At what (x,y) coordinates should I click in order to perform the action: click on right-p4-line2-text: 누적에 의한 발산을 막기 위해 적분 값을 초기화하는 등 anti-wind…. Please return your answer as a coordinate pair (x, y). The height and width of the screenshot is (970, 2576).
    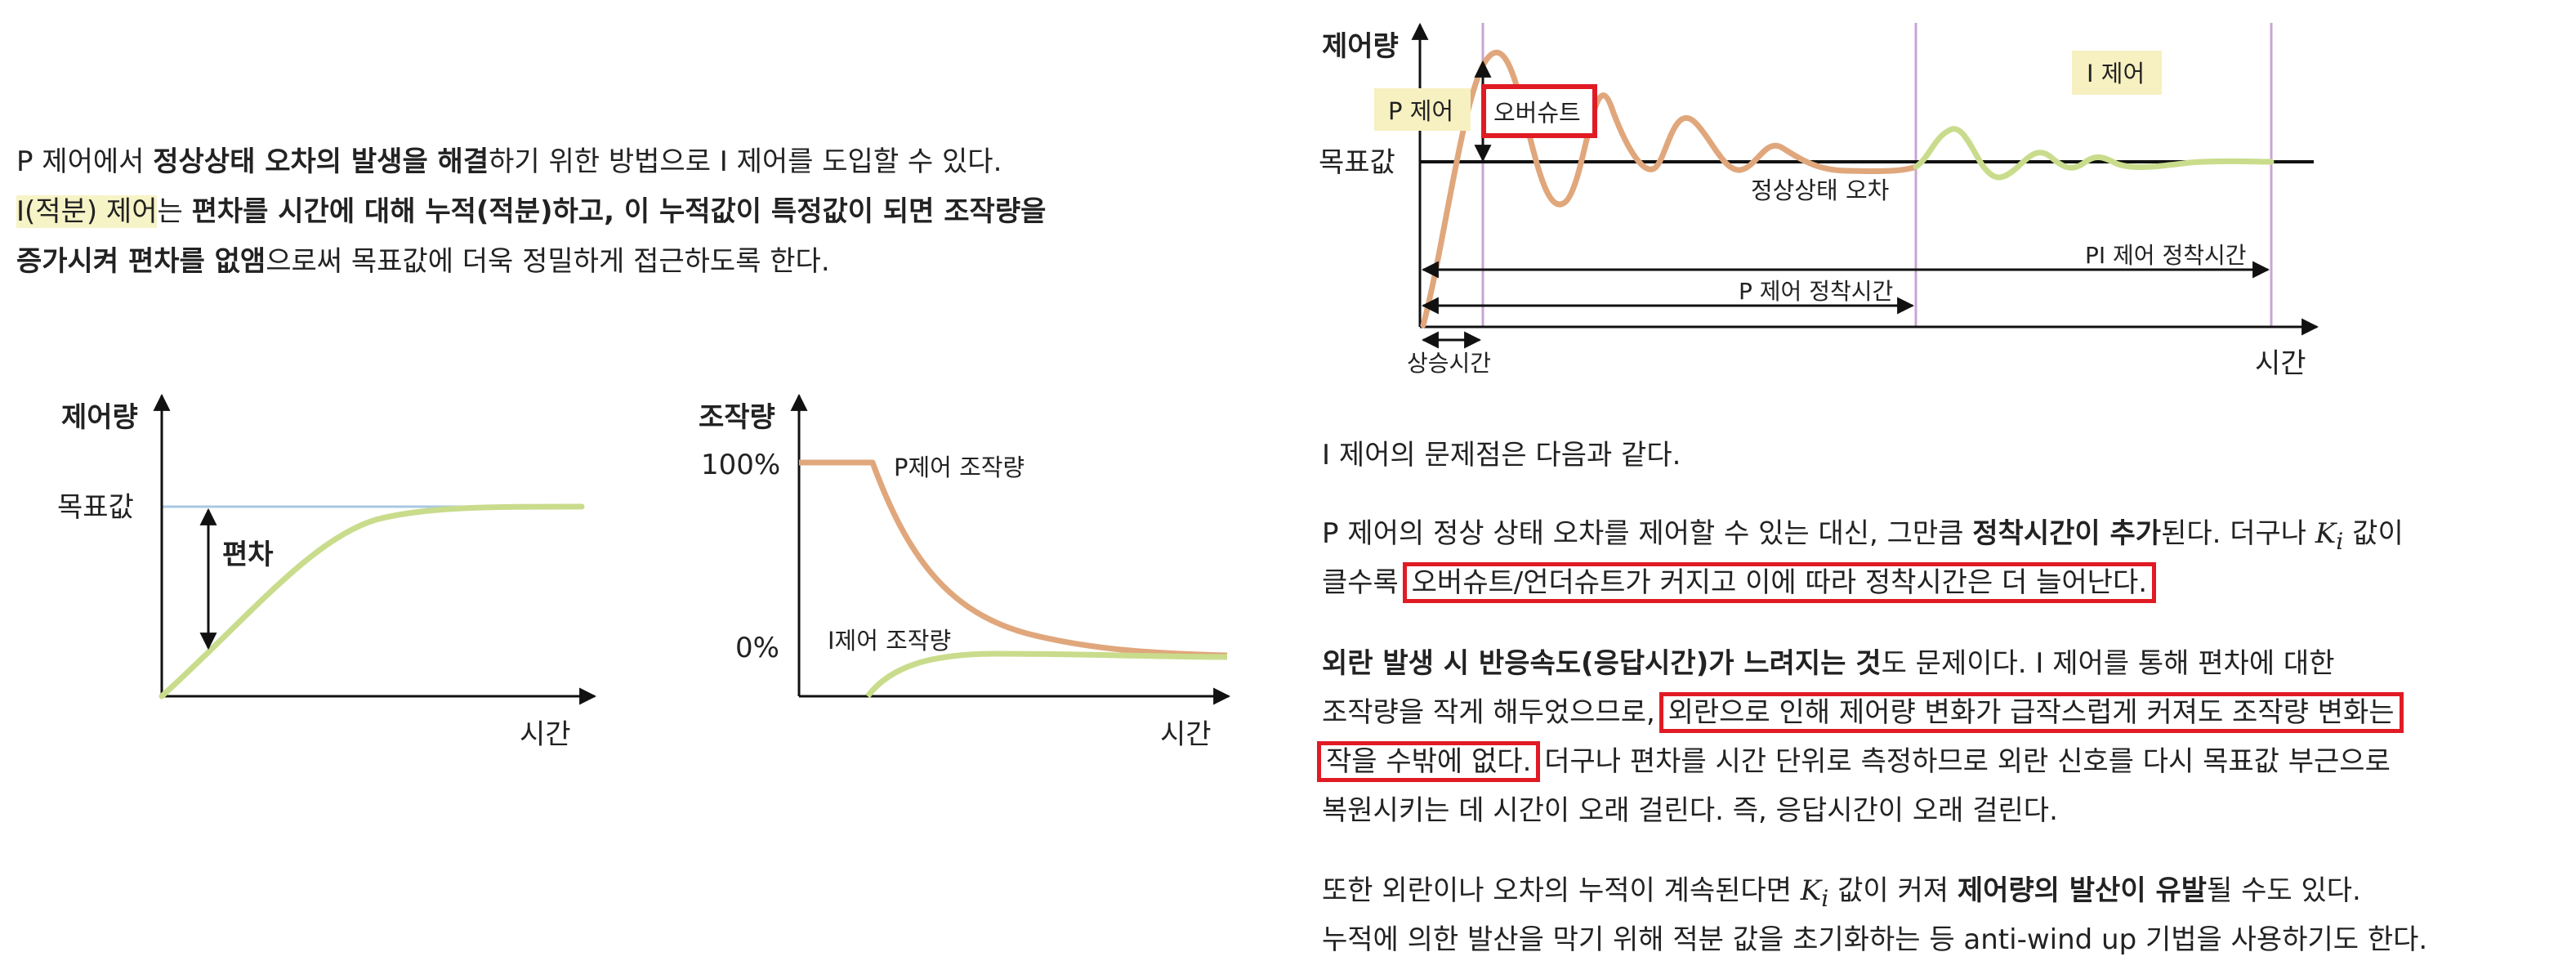
    Looking at the image, I should click on (1875, 940).